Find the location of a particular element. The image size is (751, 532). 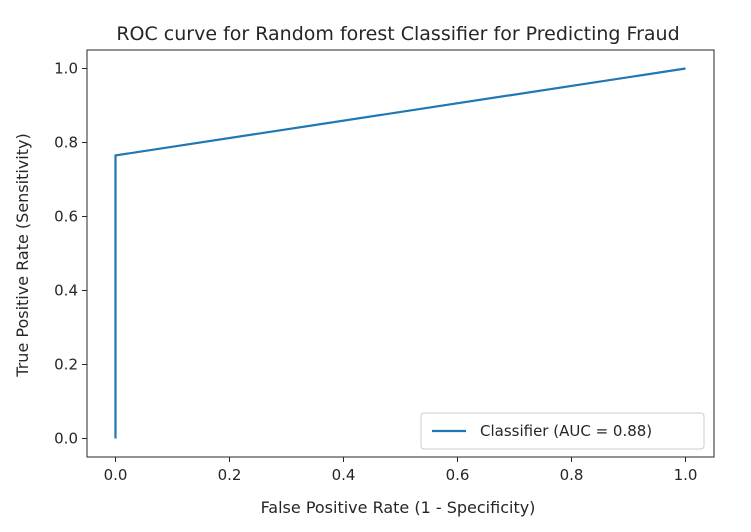

legend-entry-label: Classifier (AUC = 0.88) is located at coordinates (566, 431).